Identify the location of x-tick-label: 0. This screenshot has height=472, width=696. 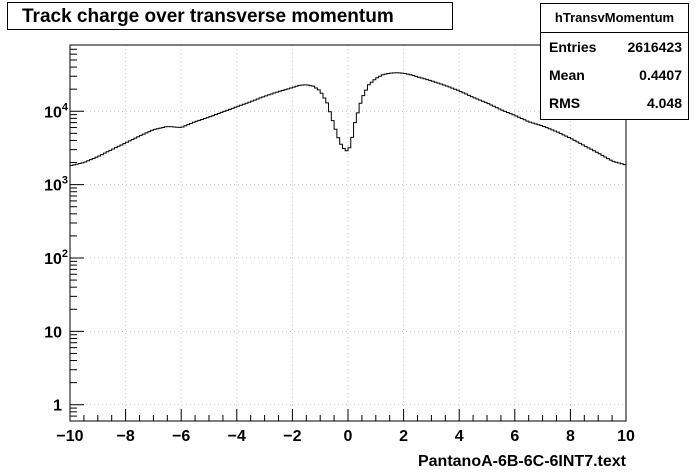
(348, 436).